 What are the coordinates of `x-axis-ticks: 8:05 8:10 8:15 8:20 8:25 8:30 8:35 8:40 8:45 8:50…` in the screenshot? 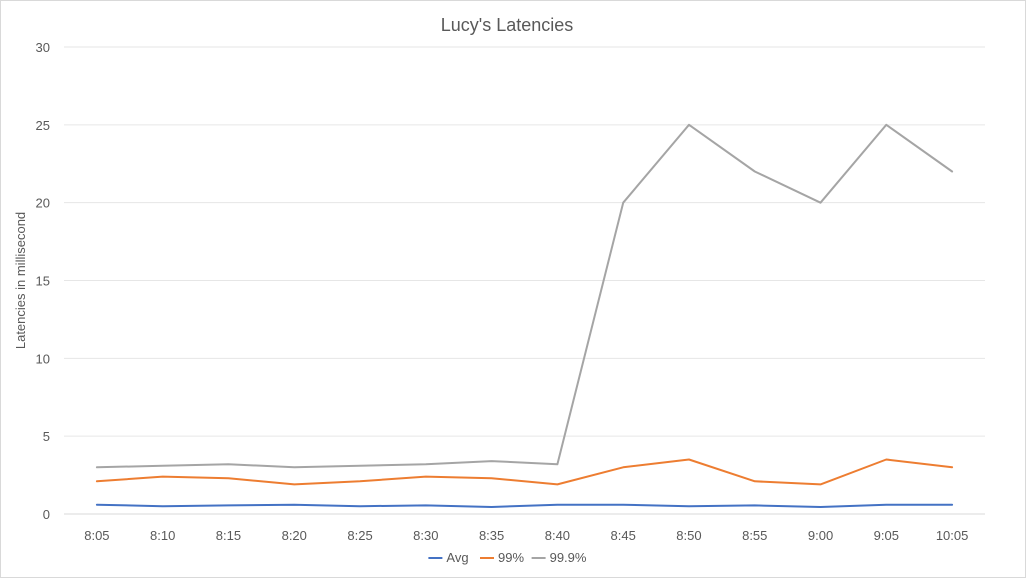 It's located at (526, 535).